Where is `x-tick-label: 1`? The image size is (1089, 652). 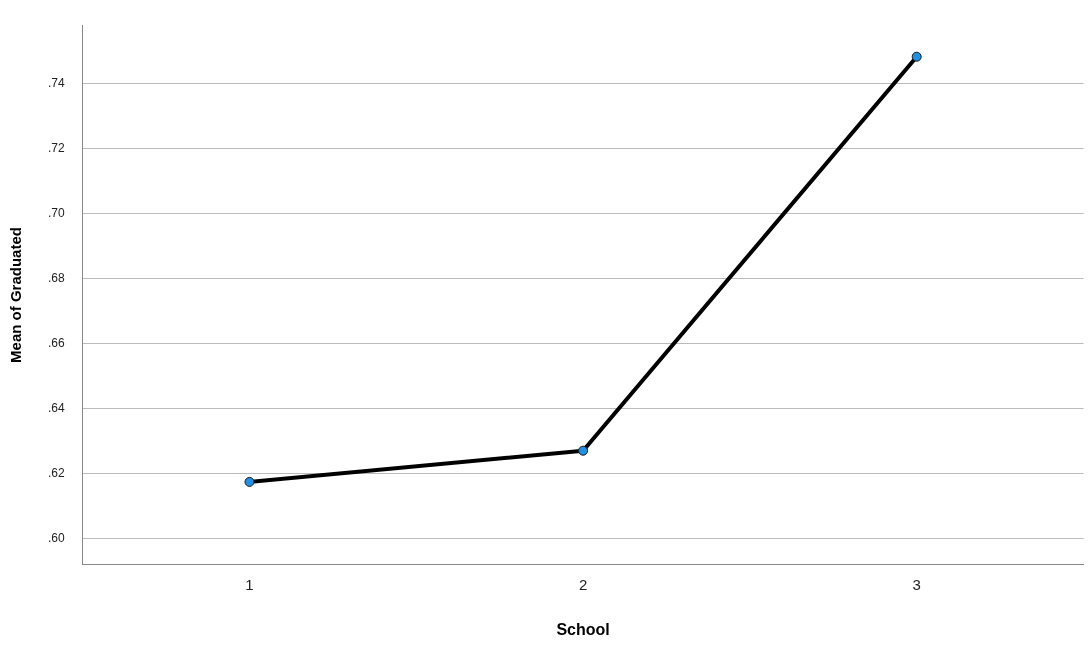 x-tick-label: 1 is located at coordinates (249, 584).